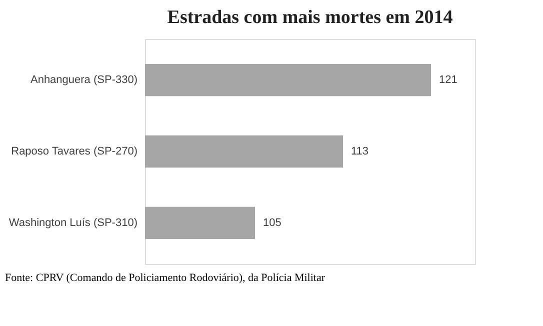 The height and width of the screenshot is (326, 543). What do you see at coordinates (74, 152) in the screenshot?
I see `y-tick-label: Raposo Tavares (SP-270)` at bounding box center [74, 152].